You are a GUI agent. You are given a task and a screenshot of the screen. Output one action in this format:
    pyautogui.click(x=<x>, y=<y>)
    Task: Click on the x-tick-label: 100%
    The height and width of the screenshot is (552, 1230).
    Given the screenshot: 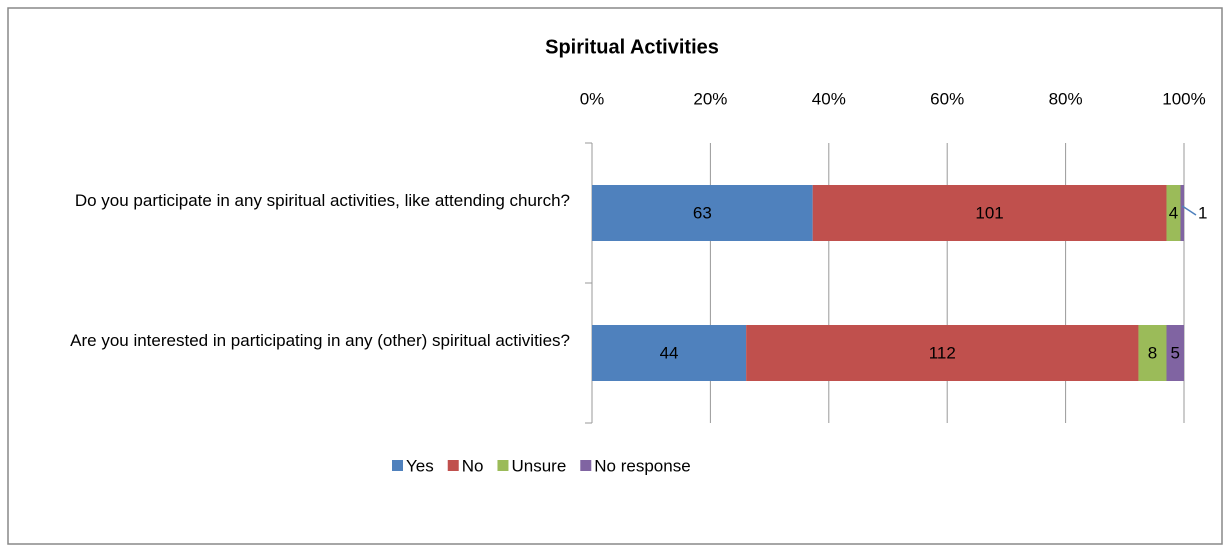 What is the action you would take?
    pyautogui.click(x=1183, y=98)
    